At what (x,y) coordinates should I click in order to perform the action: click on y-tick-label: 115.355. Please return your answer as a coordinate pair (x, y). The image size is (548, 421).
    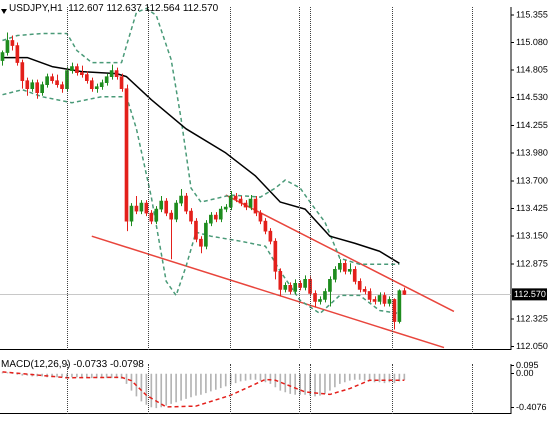
    Looking at the image, I should click on (532, 14).